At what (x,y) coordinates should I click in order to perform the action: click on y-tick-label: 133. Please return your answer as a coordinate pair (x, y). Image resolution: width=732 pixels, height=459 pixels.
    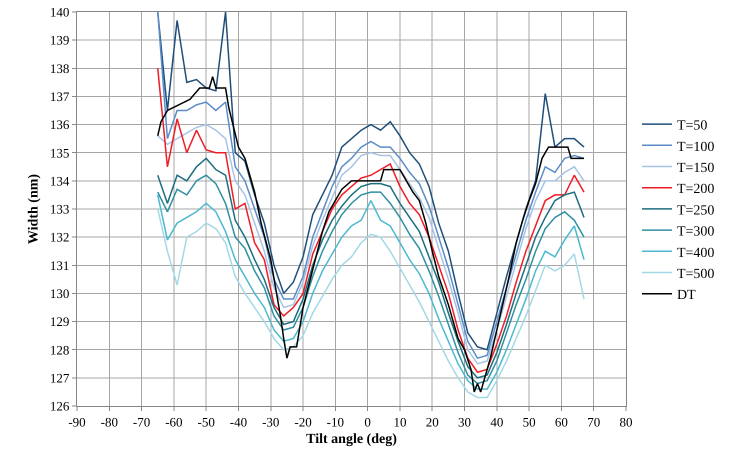
    Looking at the image, I should click on (60, 209).